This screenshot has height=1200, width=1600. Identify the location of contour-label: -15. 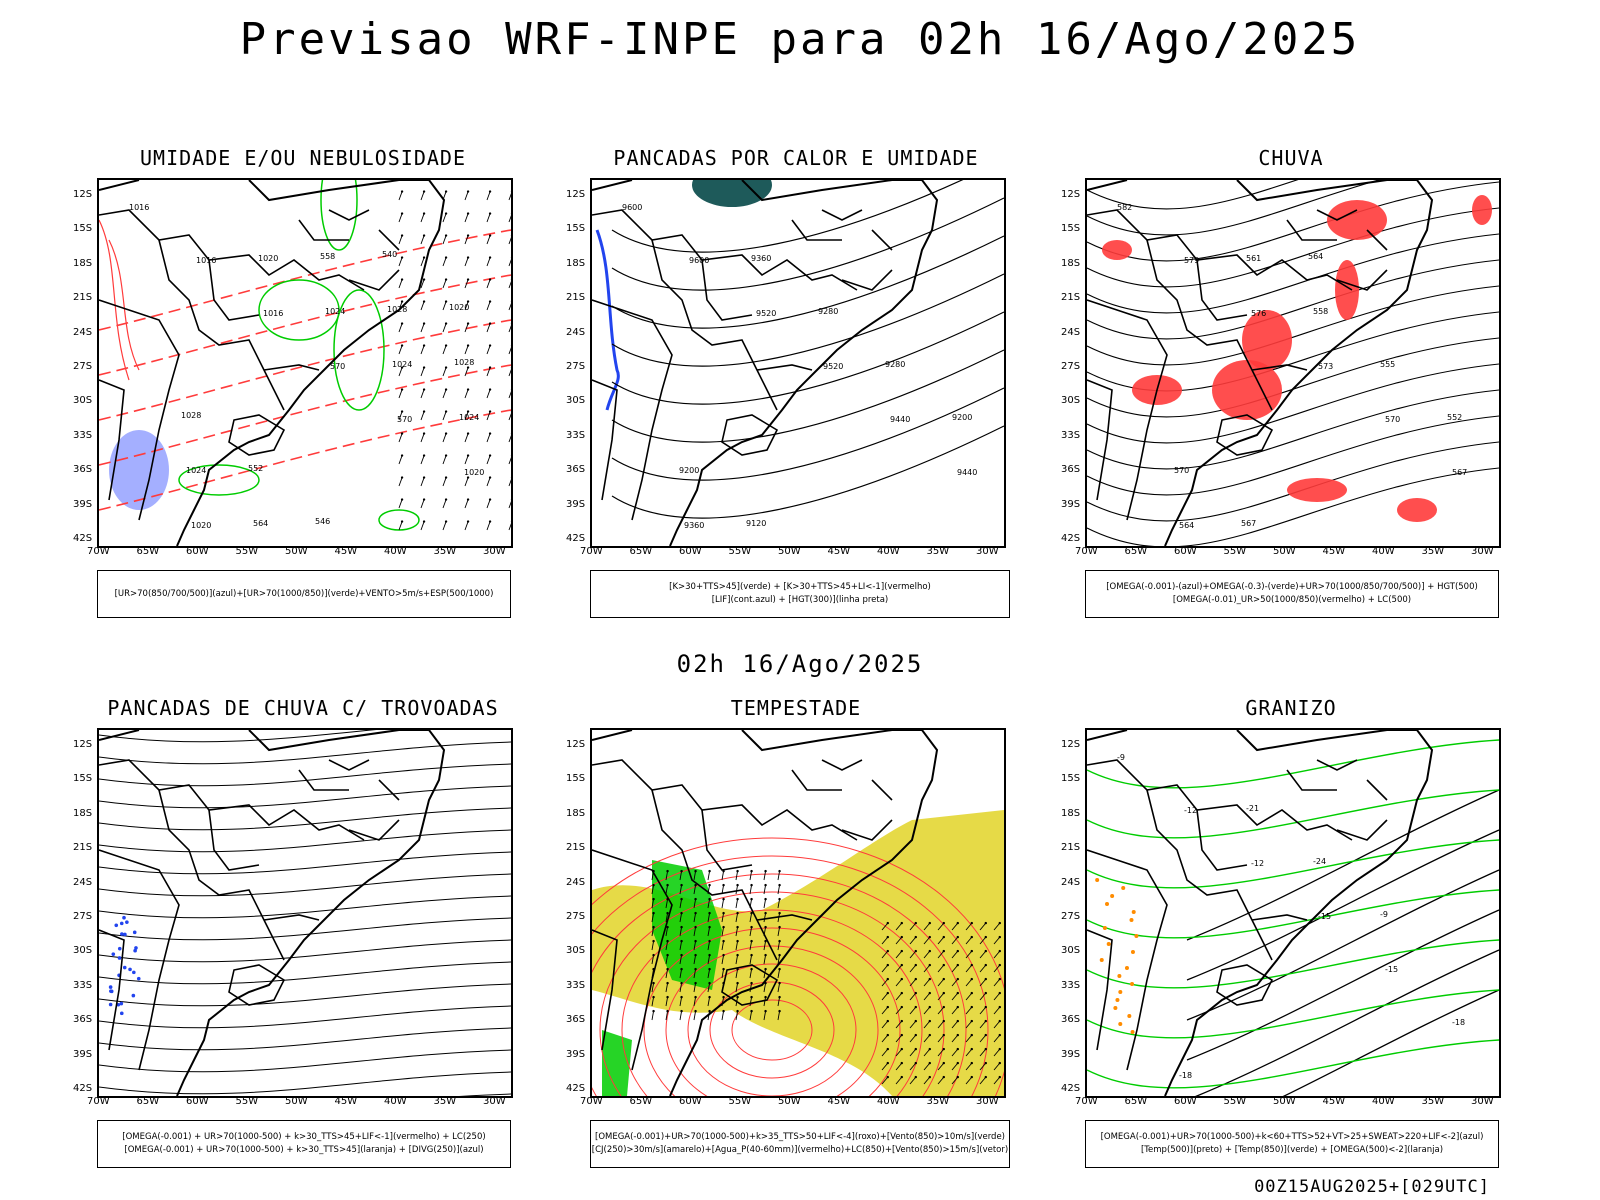
(1391, 969).